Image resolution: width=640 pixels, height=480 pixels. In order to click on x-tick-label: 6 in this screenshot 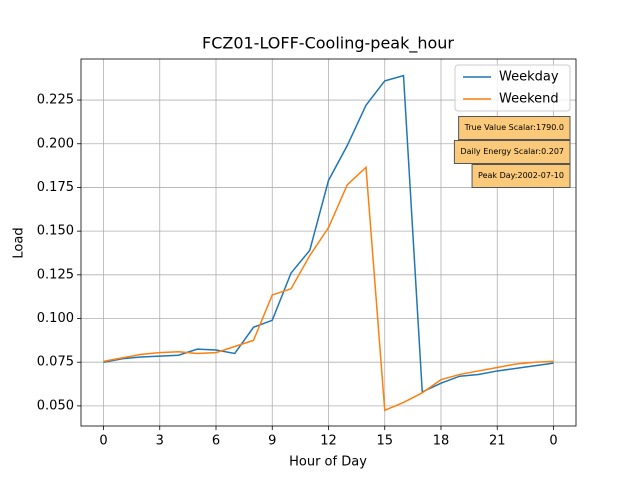, I will do `click(216, 441)`.